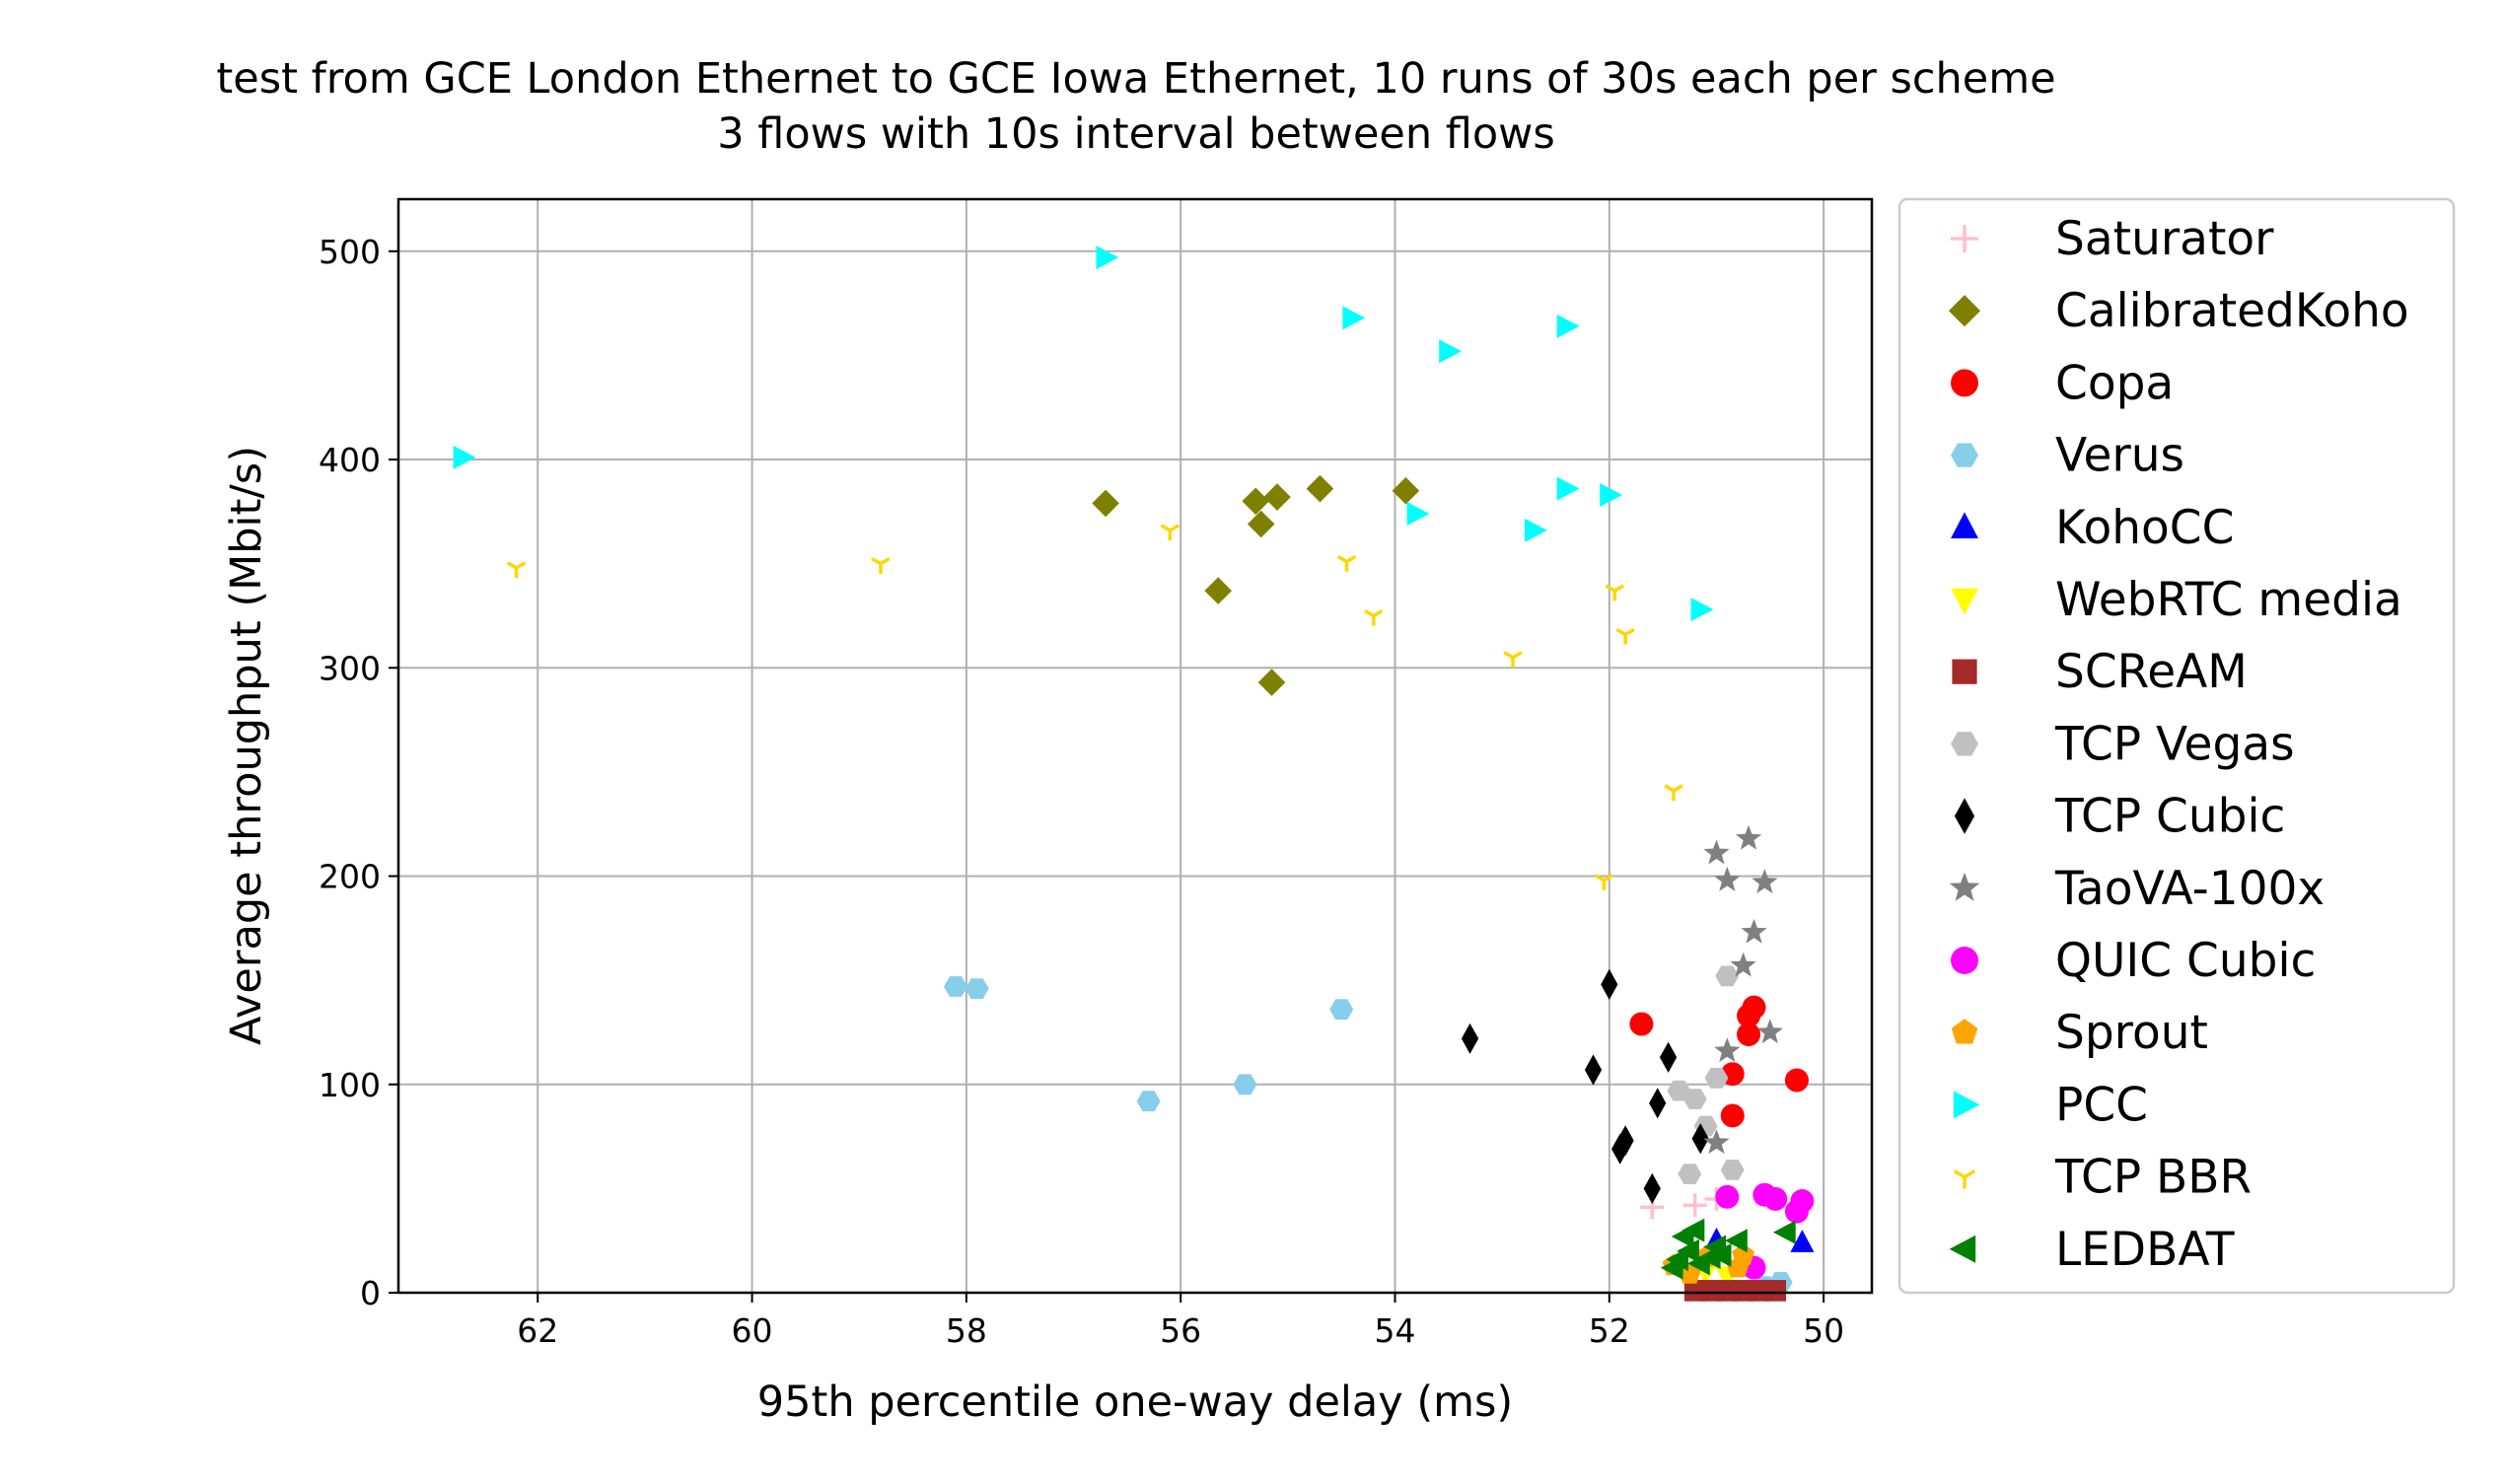 The image size is (2504, 1484). Describe the element at coordinates (1965, 455) in the screenshot. I see `legend-marker-verus` at that location.